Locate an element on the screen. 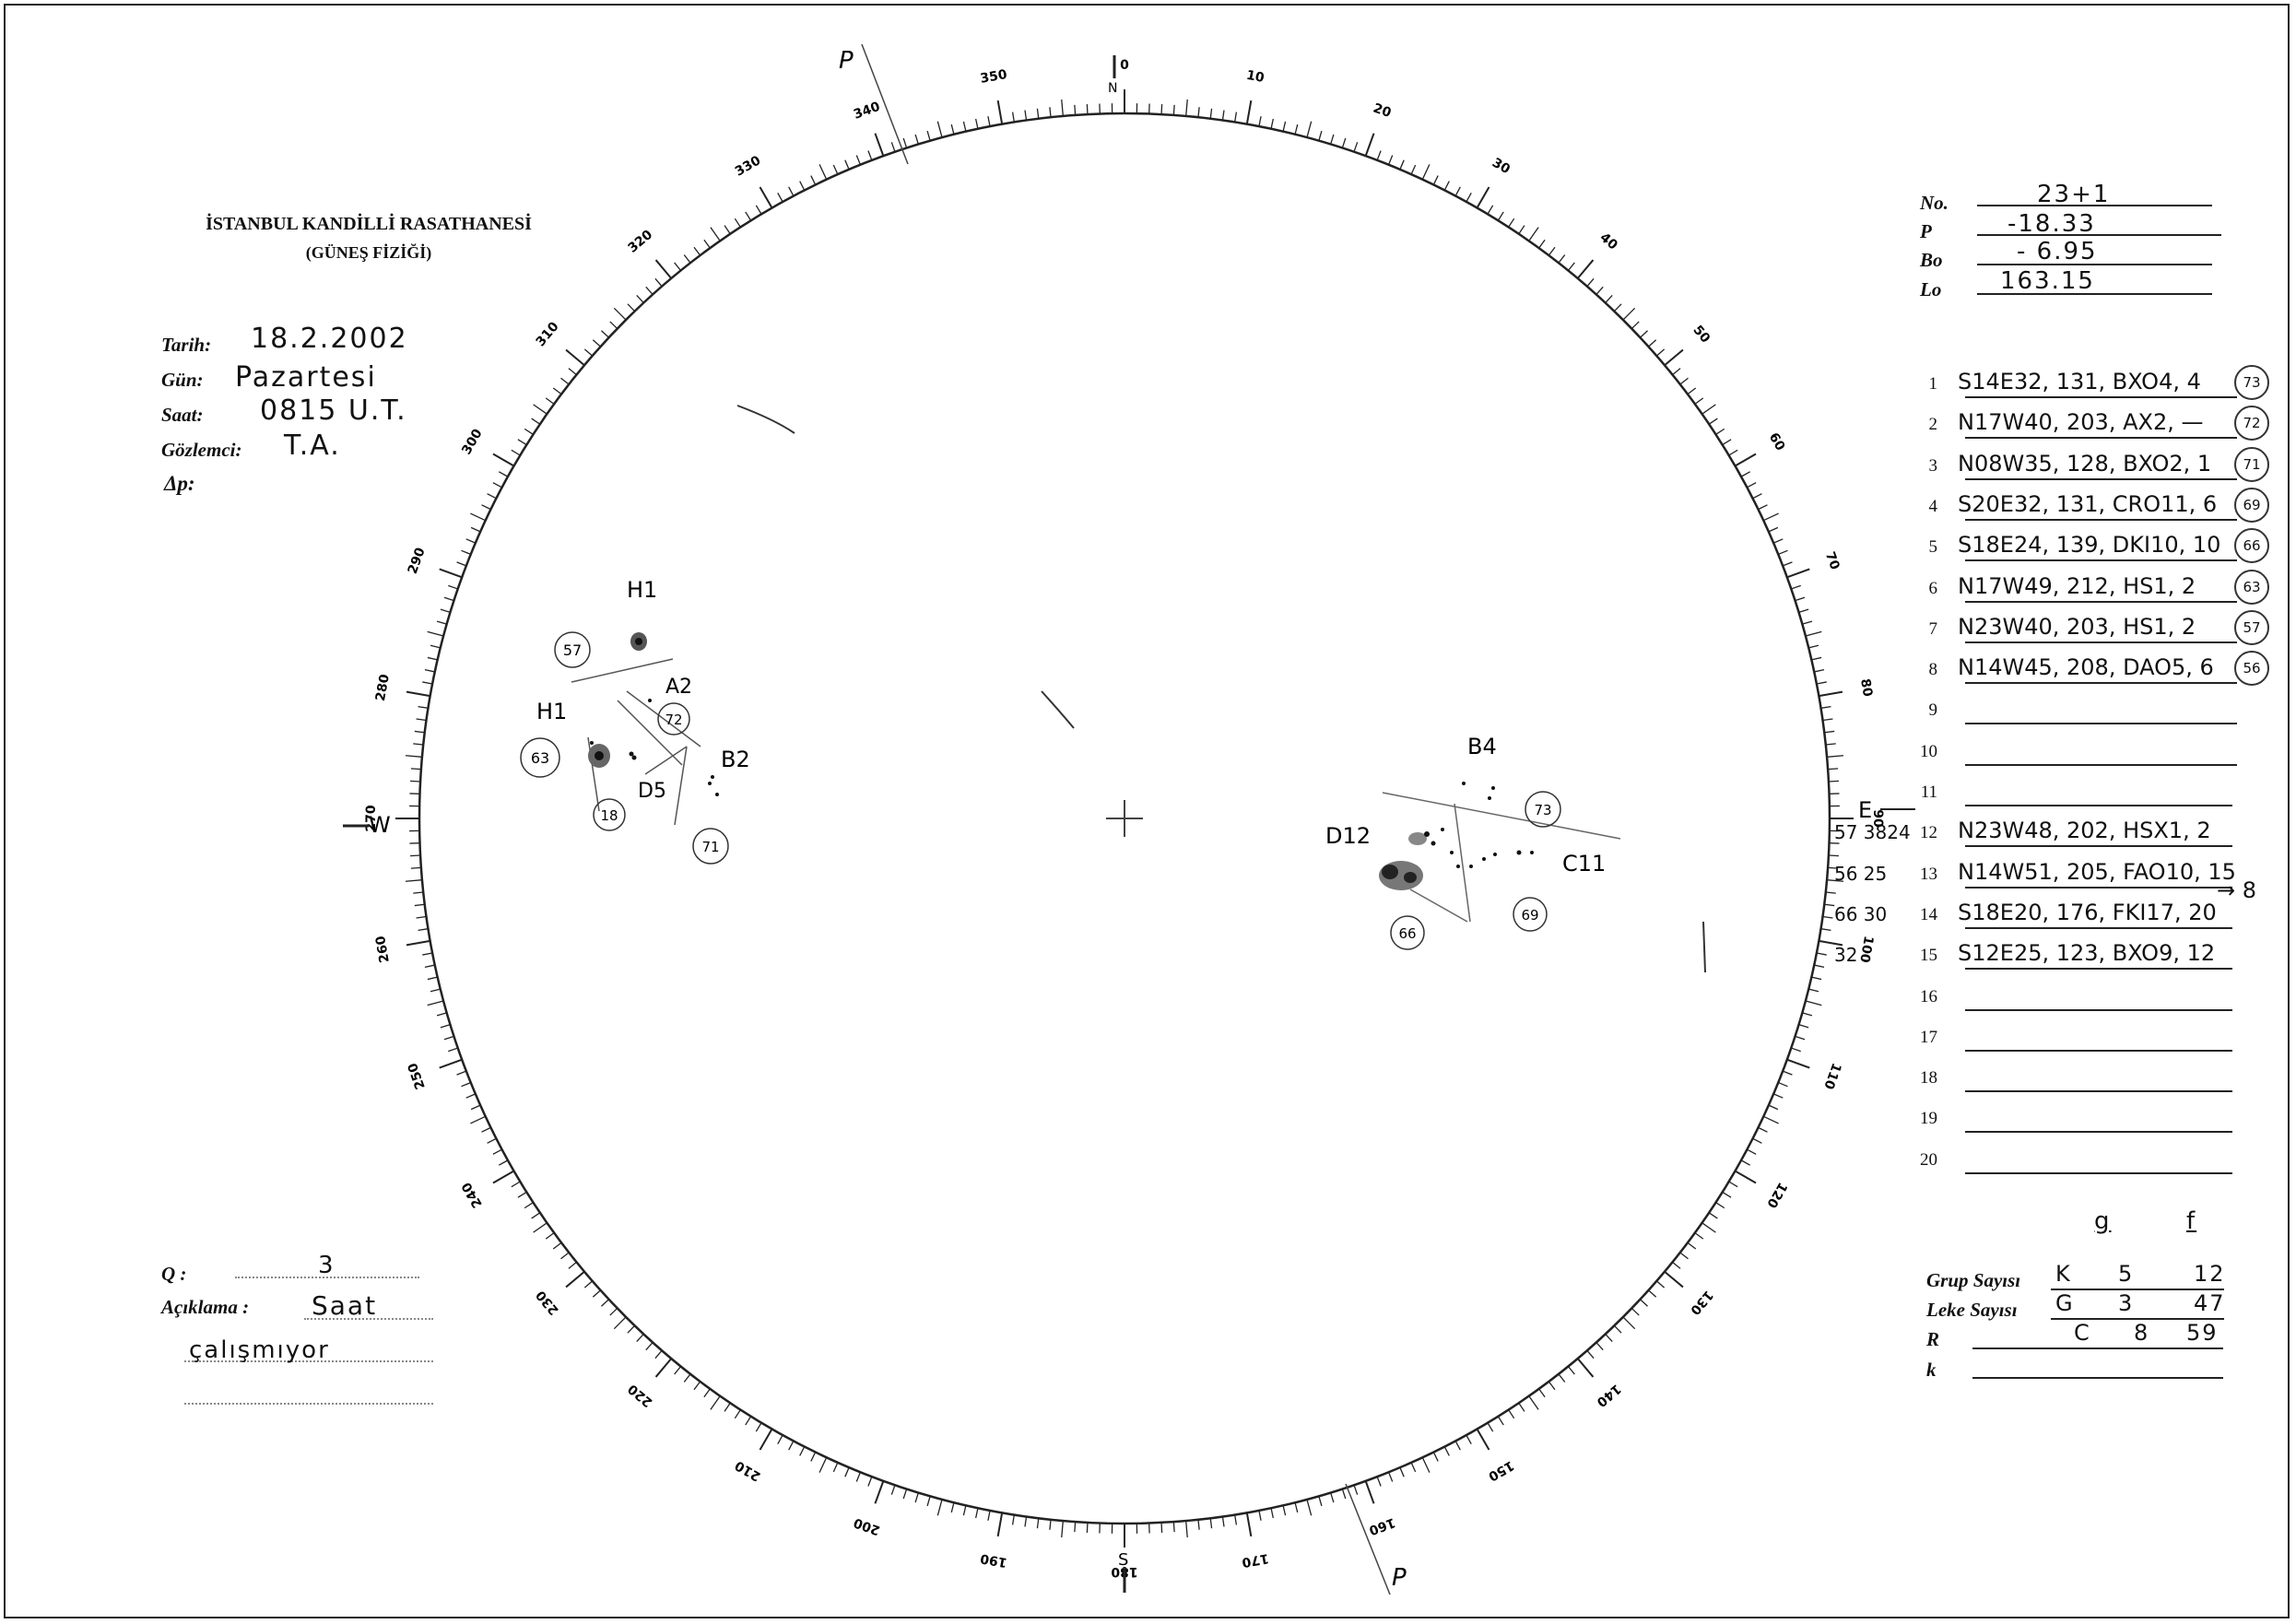 This screenshot has width=2296, height=1624. group-row-prefix-note: 66 30 is located at coordinates (1861, 913).